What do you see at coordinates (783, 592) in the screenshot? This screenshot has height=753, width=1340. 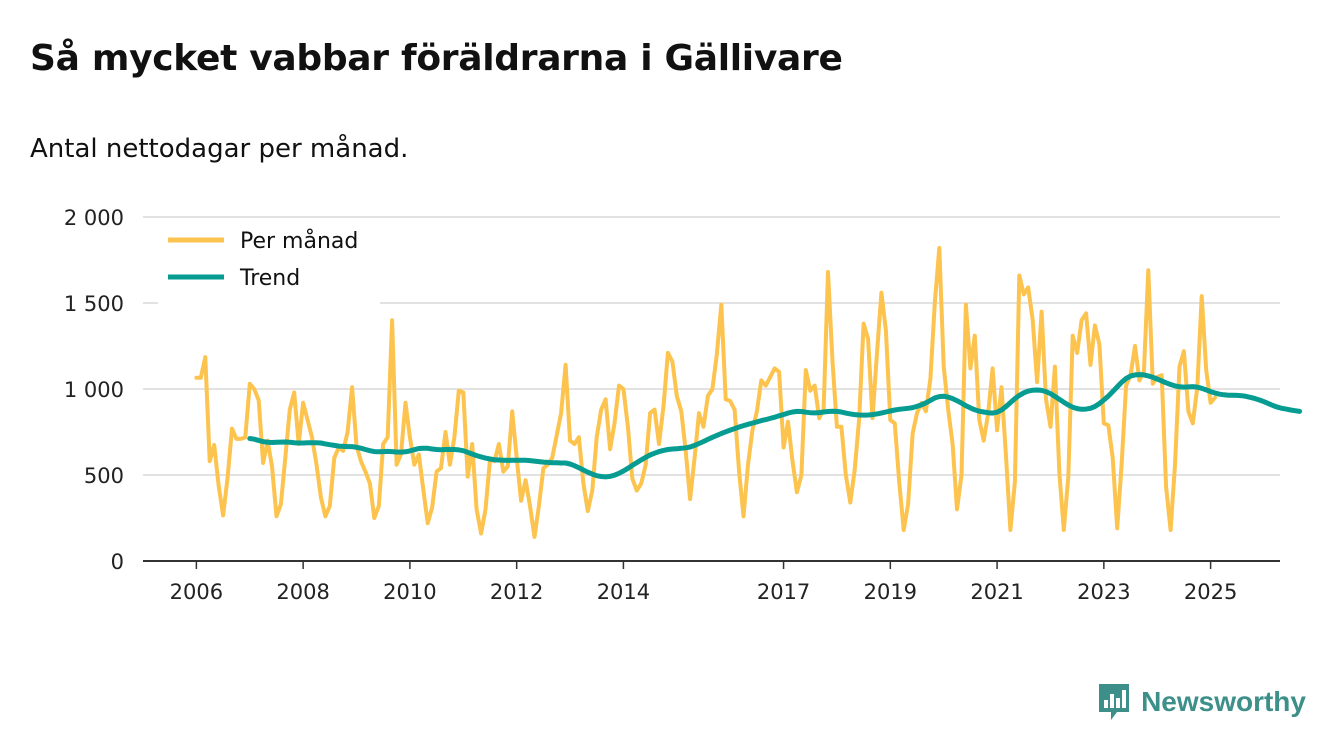 I see `x-tick-label: 2017` at bounding box center [783, 592].